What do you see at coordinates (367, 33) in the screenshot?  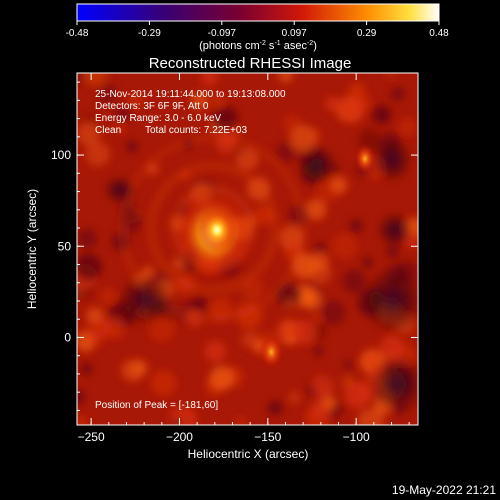 I see `colorbar-tick-label: 0.29` at bounding box center [367, 33].